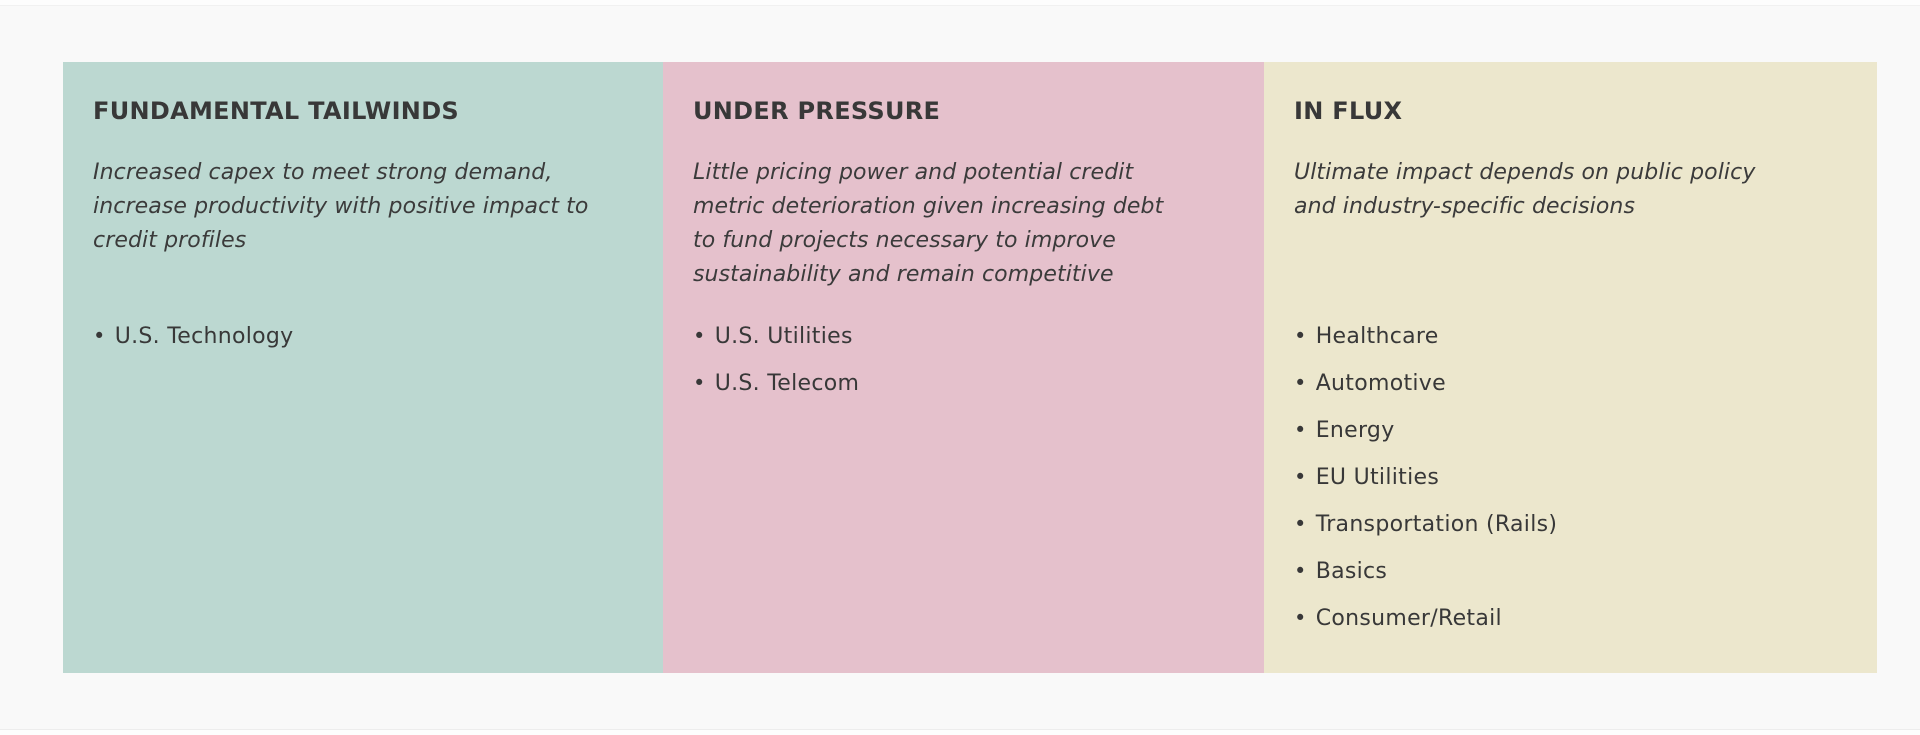 The width and height of the screenshot is (1920, 735). I want to click on sector-list-item: • U.S. Technology, so click(366, 336).